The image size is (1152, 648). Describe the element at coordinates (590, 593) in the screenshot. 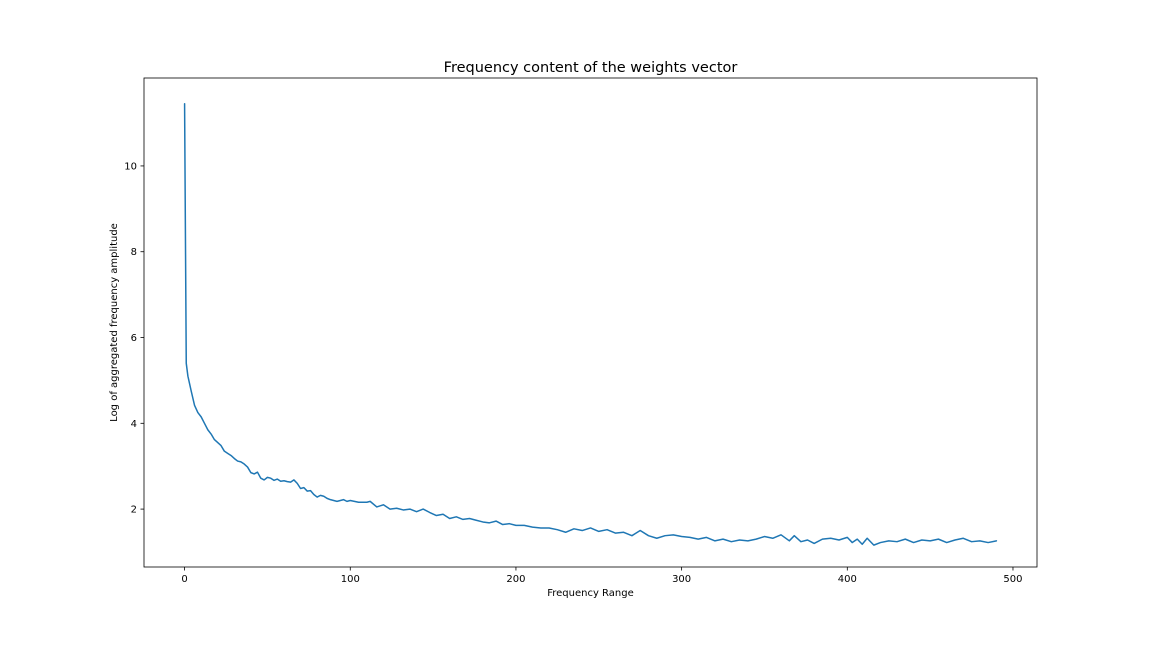

I see `x-axis-label: Frequency Range` at that location.